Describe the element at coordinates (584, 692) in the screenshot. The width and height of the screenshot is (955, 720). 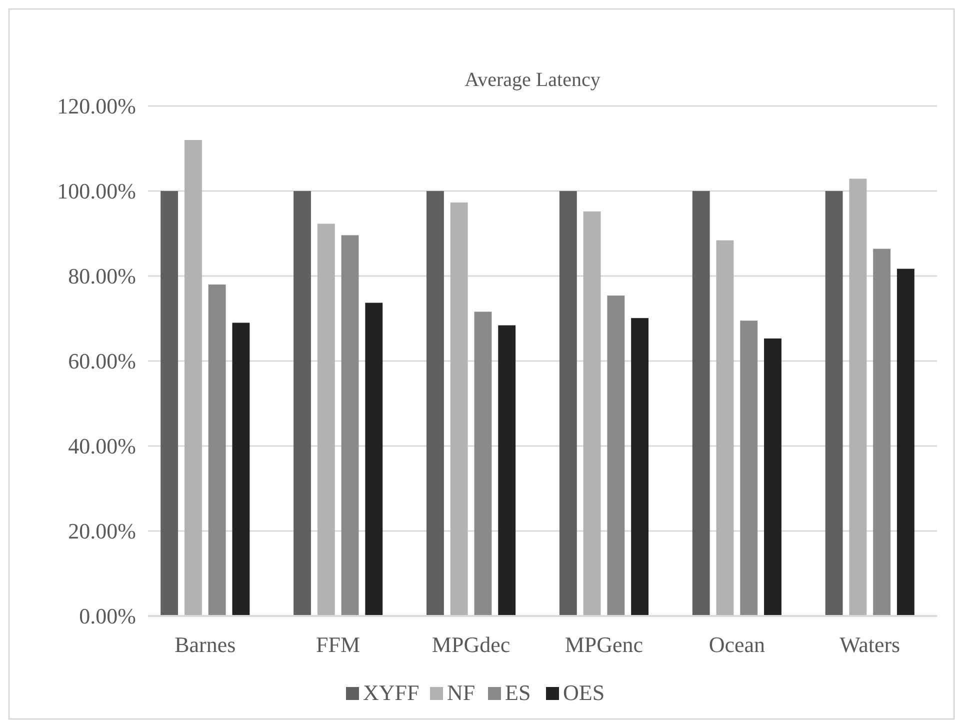
I see `legend-label: OES` at that location.